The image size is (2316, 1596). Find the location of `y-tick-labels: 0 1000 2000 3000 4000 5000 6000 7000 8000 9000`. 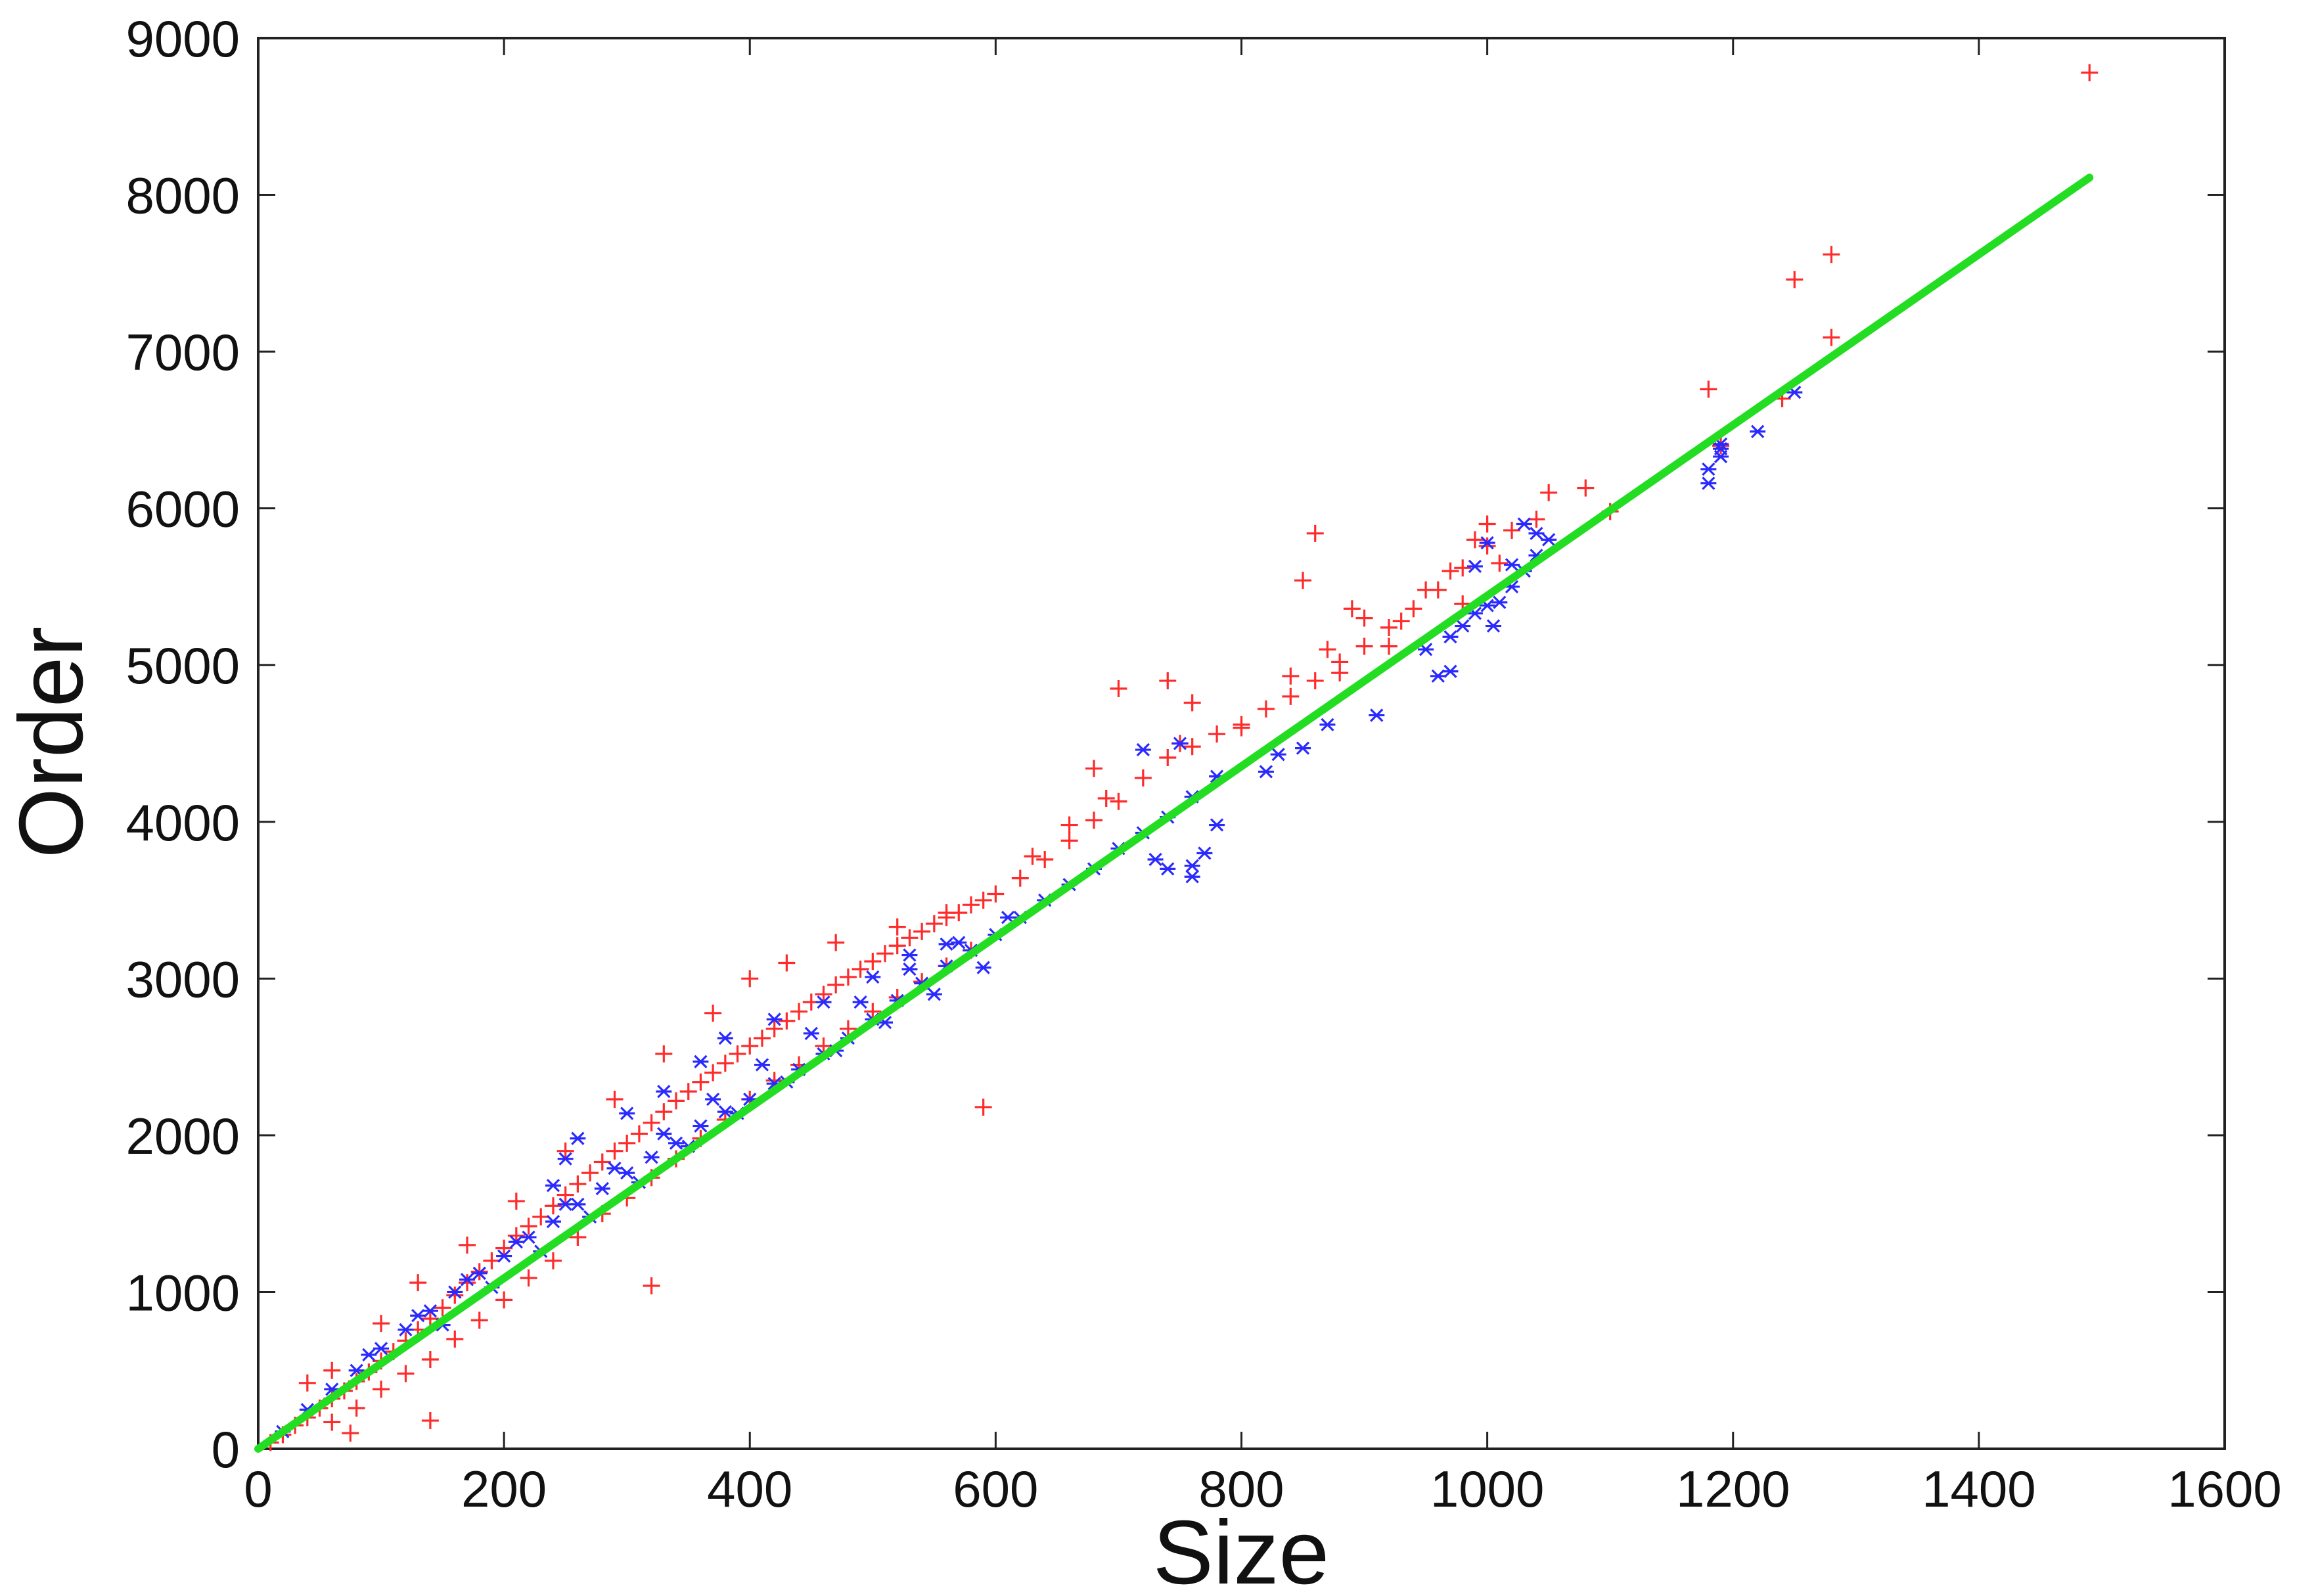

y-tick-labels: 0 1000 2000 3000 4000 5000 6000 7000 8000 9000 is located at coordinates (183, 744).